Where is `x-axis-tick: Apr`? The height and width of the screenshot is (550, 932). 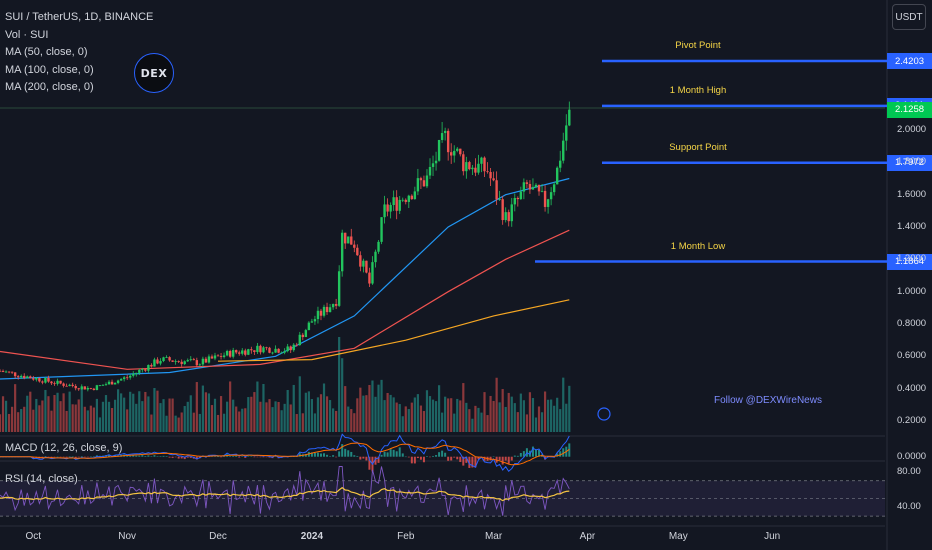 x-axis-tick: Apr is located at coordinates (587, 536).